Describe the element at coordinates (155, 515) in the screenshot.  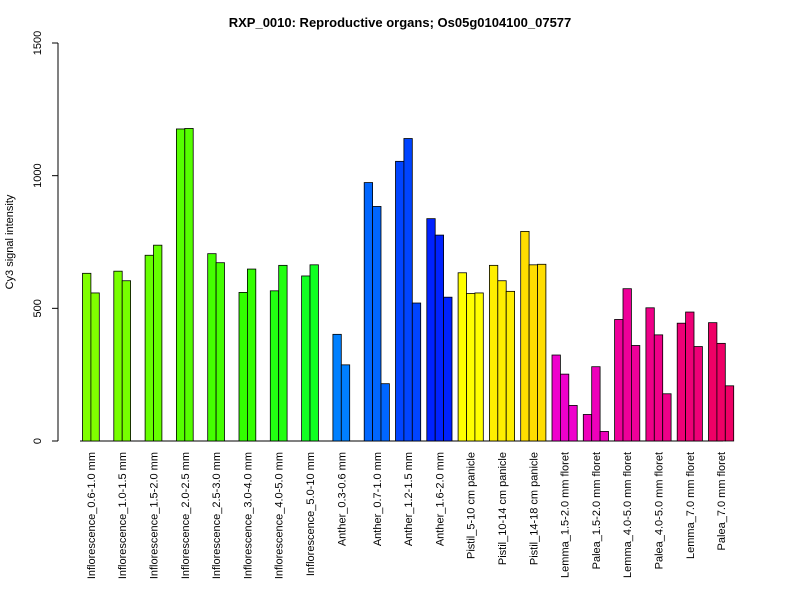
I see `x-category-label: Inflorescence_1.5-2.0 mm` at that location.